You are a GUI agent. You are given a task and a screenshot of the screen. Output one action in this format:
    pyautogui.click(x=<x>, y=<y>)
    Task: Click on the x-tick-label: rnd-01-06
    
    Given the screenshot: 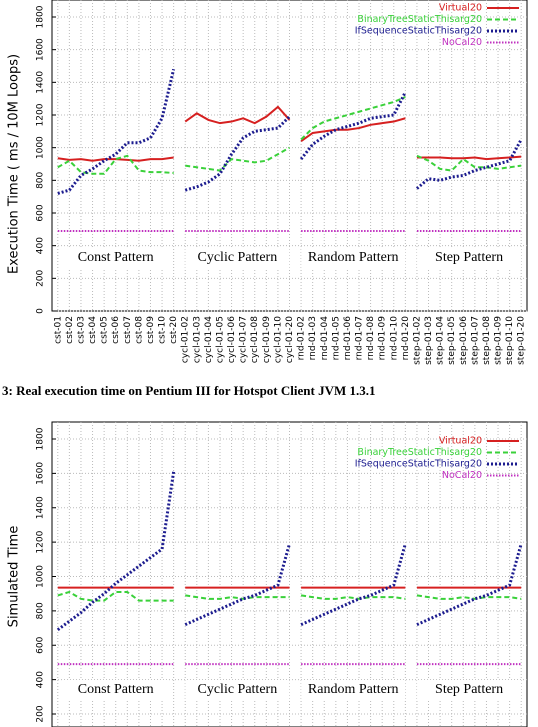 What is the action you would take?
    pyautogui.click(x=348, y=338)
    